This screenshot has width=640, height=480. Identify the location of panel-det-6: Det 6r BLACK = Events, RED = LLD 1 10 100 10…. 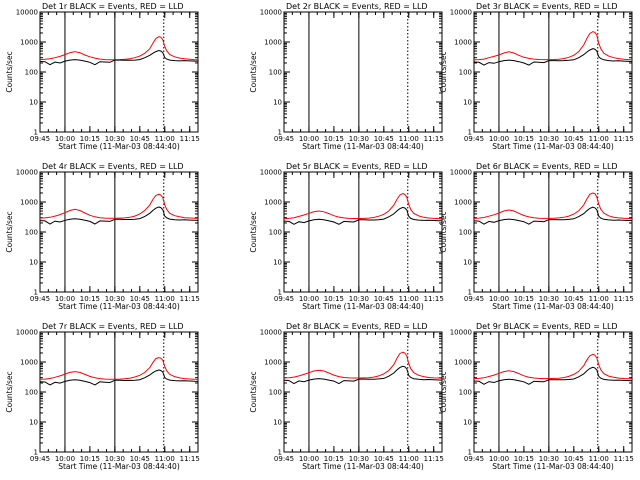
(536, 236).